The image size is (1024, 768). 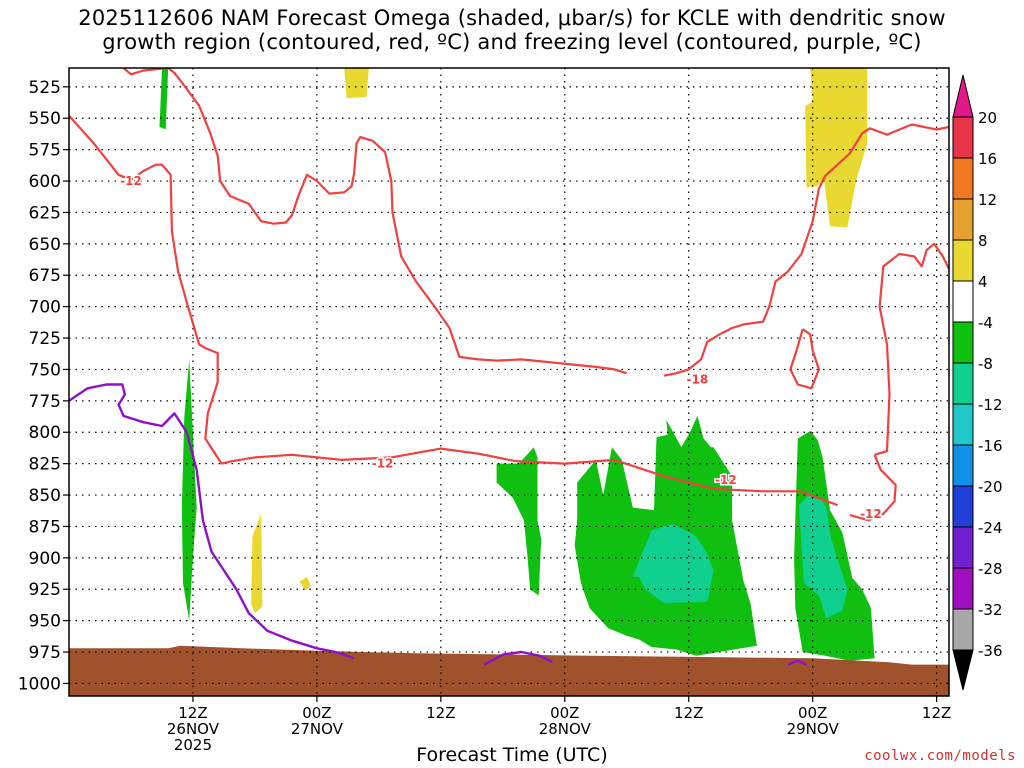 I want to click on x-tick-label-6-1: 12Z, so click(x=192, y=713).